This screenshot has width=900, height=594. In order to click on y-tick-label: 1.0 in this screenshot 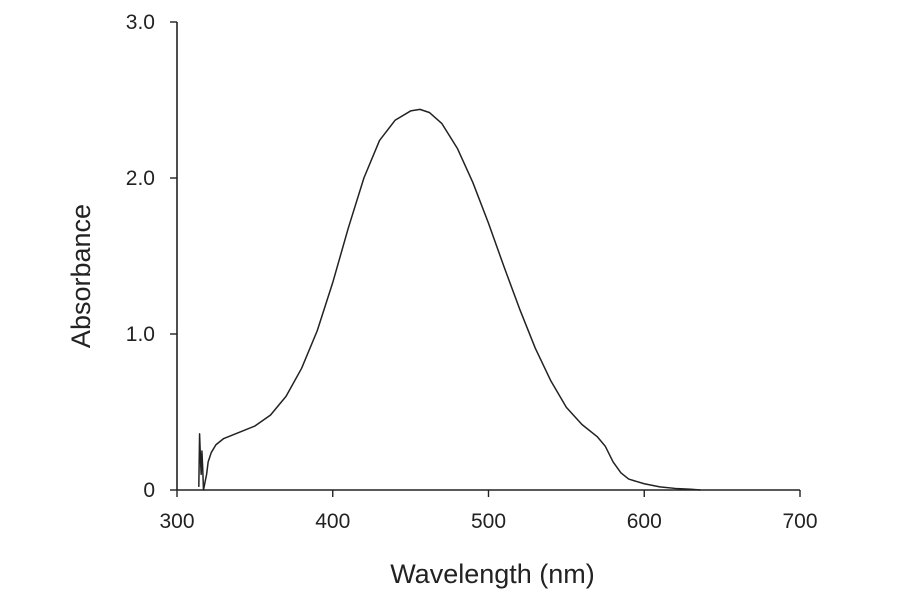, I will do `click(140, 334)`.